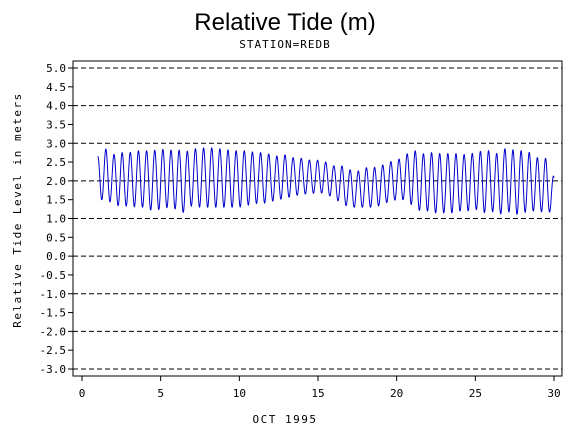 The width and height of the screenshot is (570, 430). Describe the element at coordinates (239, 393) in the screenshot. I see `x-tick-label: 10` at that location.